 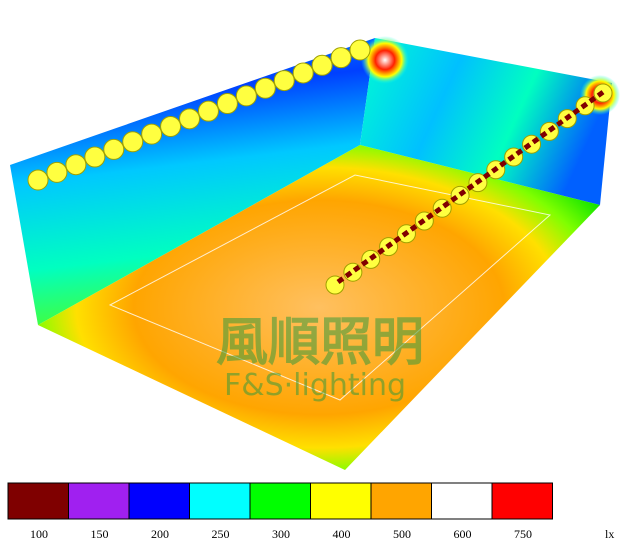 I want to click on hotspot, so click(x=385, y=60).